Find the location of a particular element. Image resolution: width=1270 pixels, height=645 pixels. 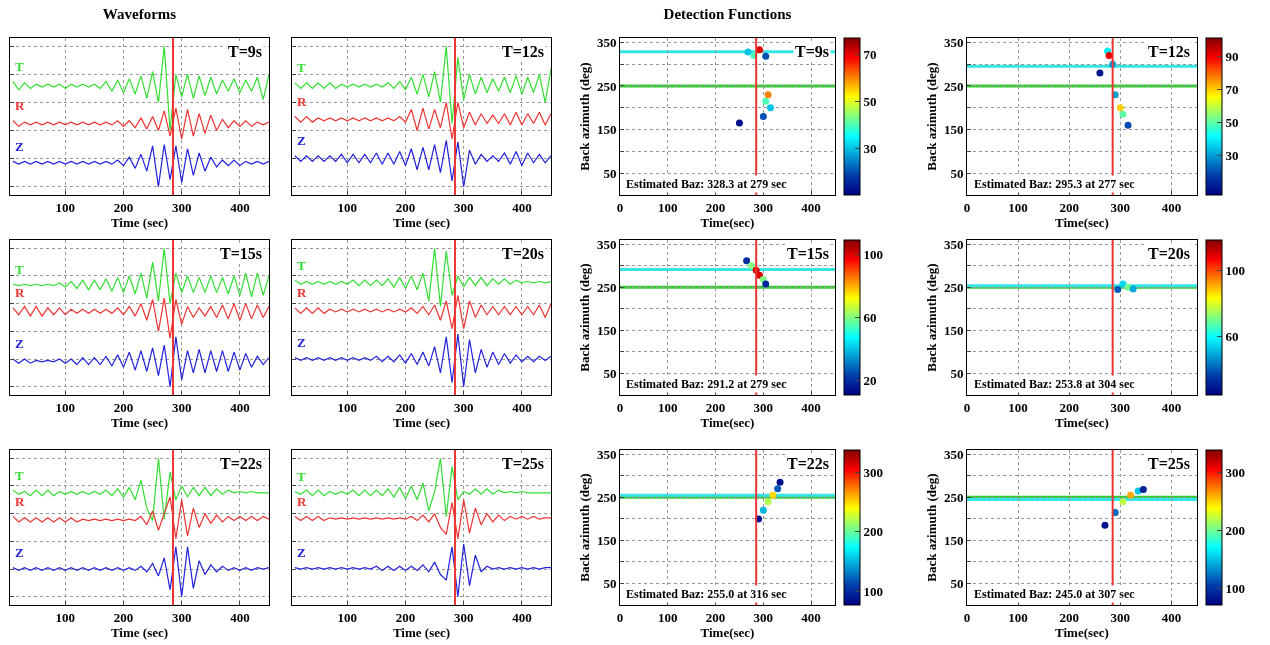

annotation: T=22s is located at coordinates (241, 463).